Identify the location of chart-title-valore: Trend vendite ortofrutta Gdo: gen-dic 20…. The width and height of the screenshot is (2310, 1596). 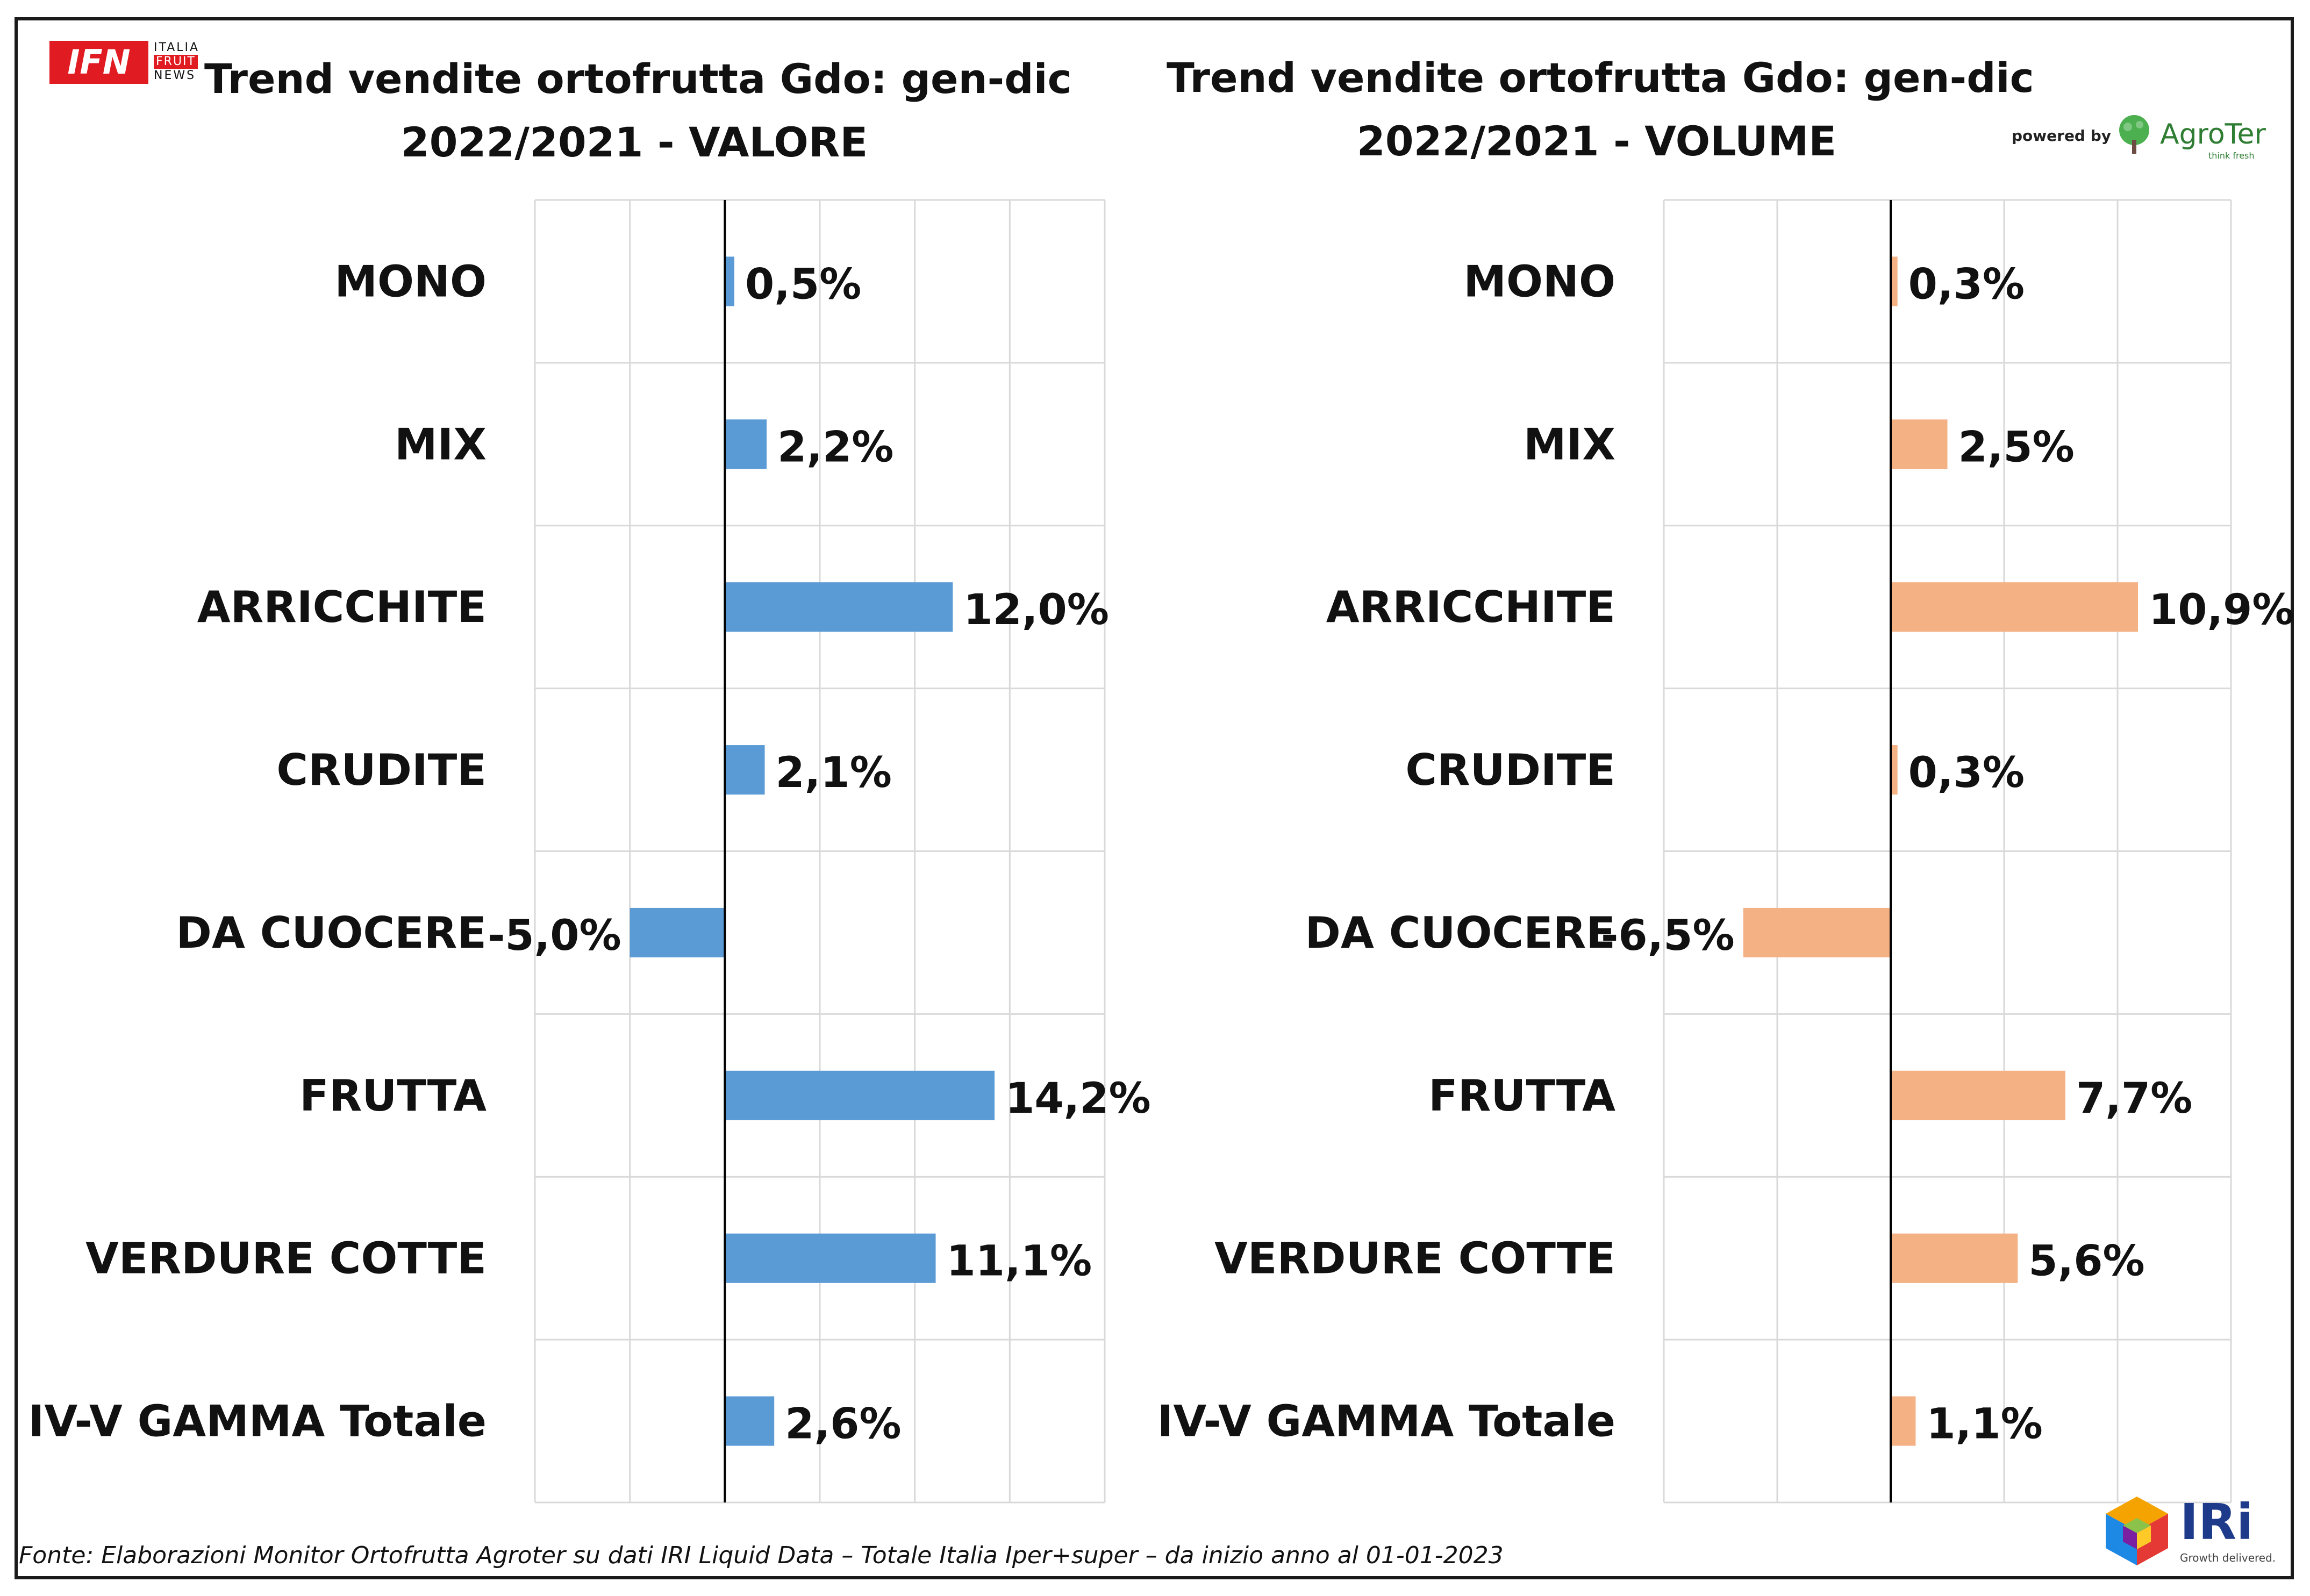
(638, 111).